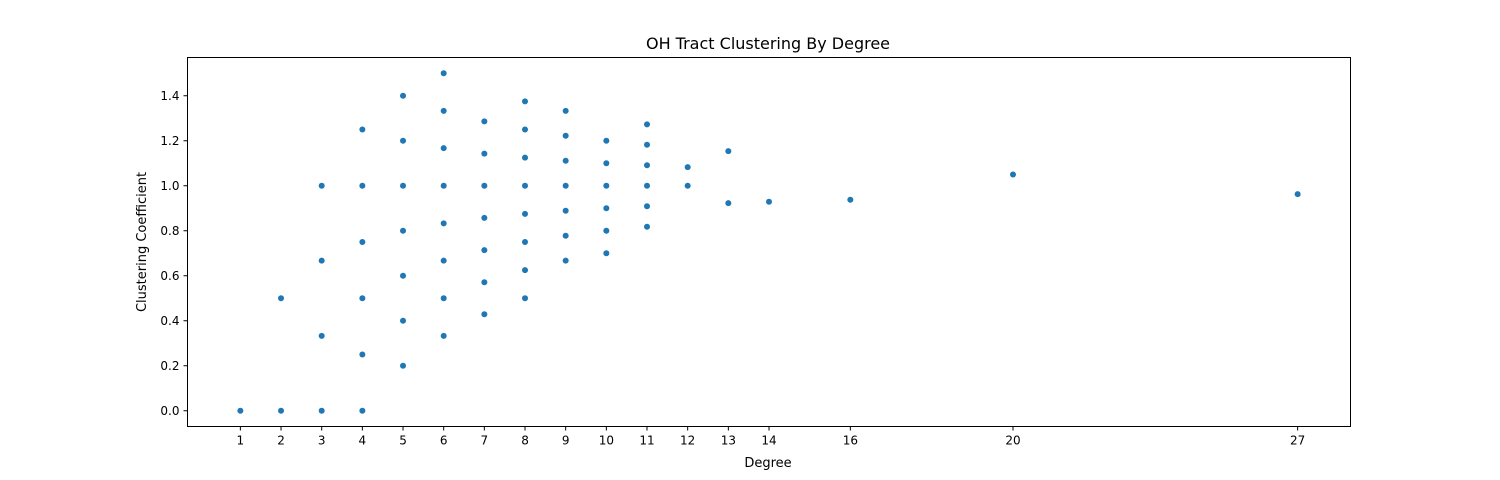  I want to click on x-tick-label: 10, so click(606, 441).